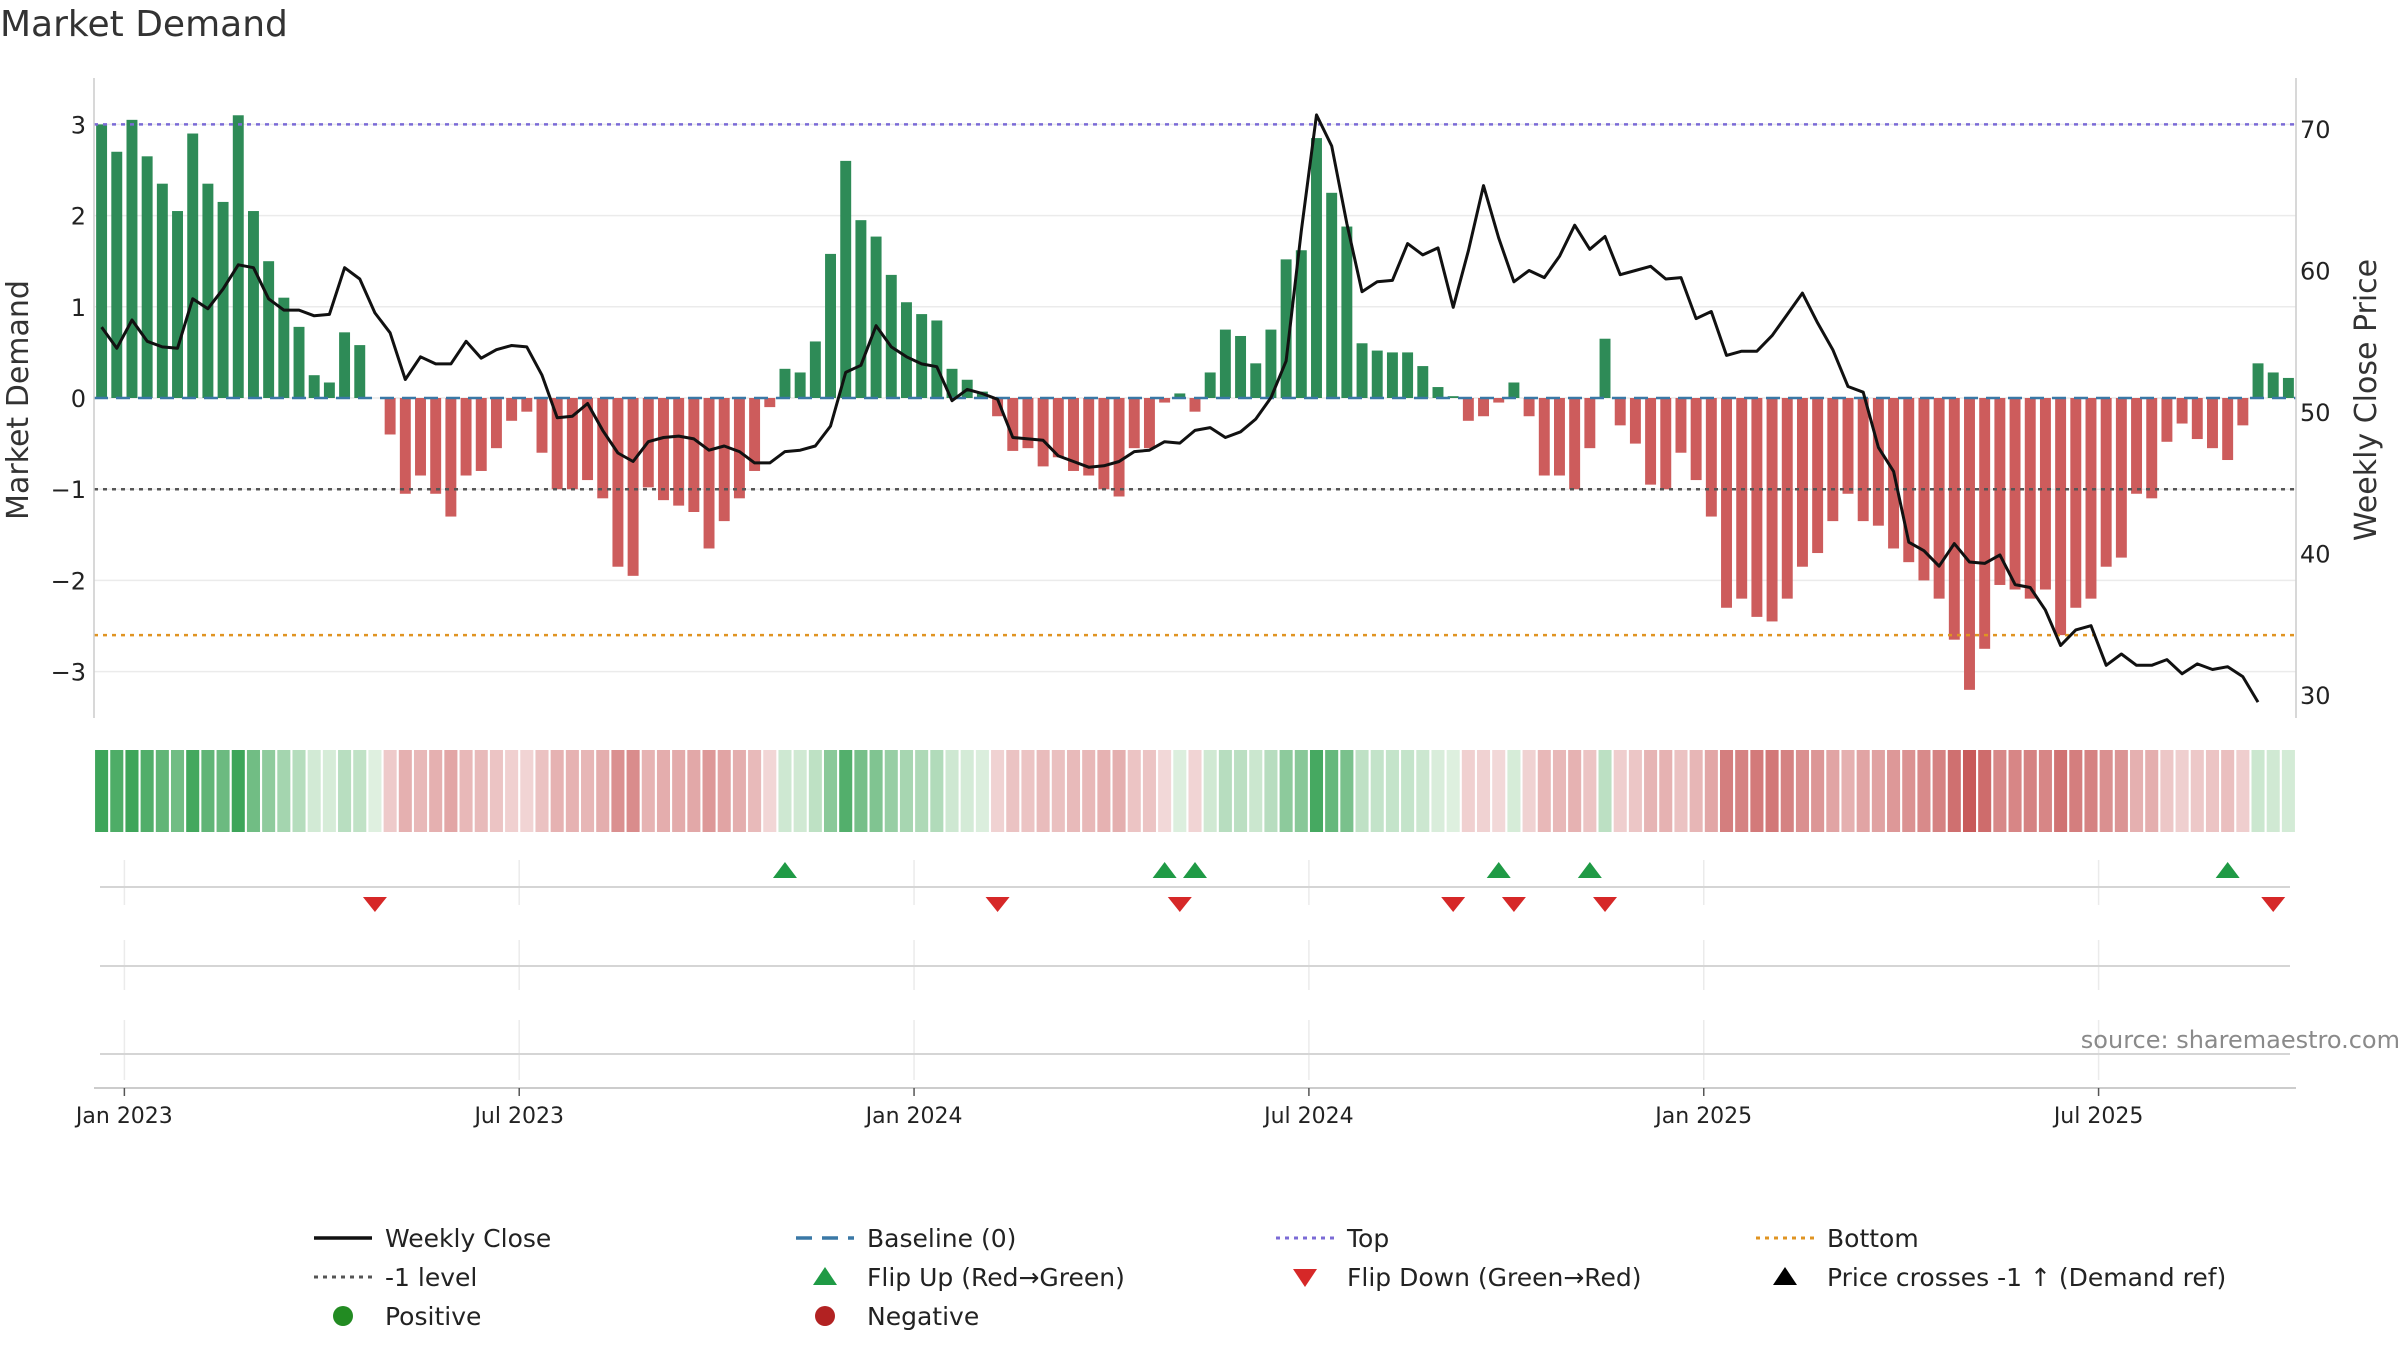 The width and height of the screenshot is (2400, 1350). I want to click on y-left-tick-label: 2, so click(78, 217).